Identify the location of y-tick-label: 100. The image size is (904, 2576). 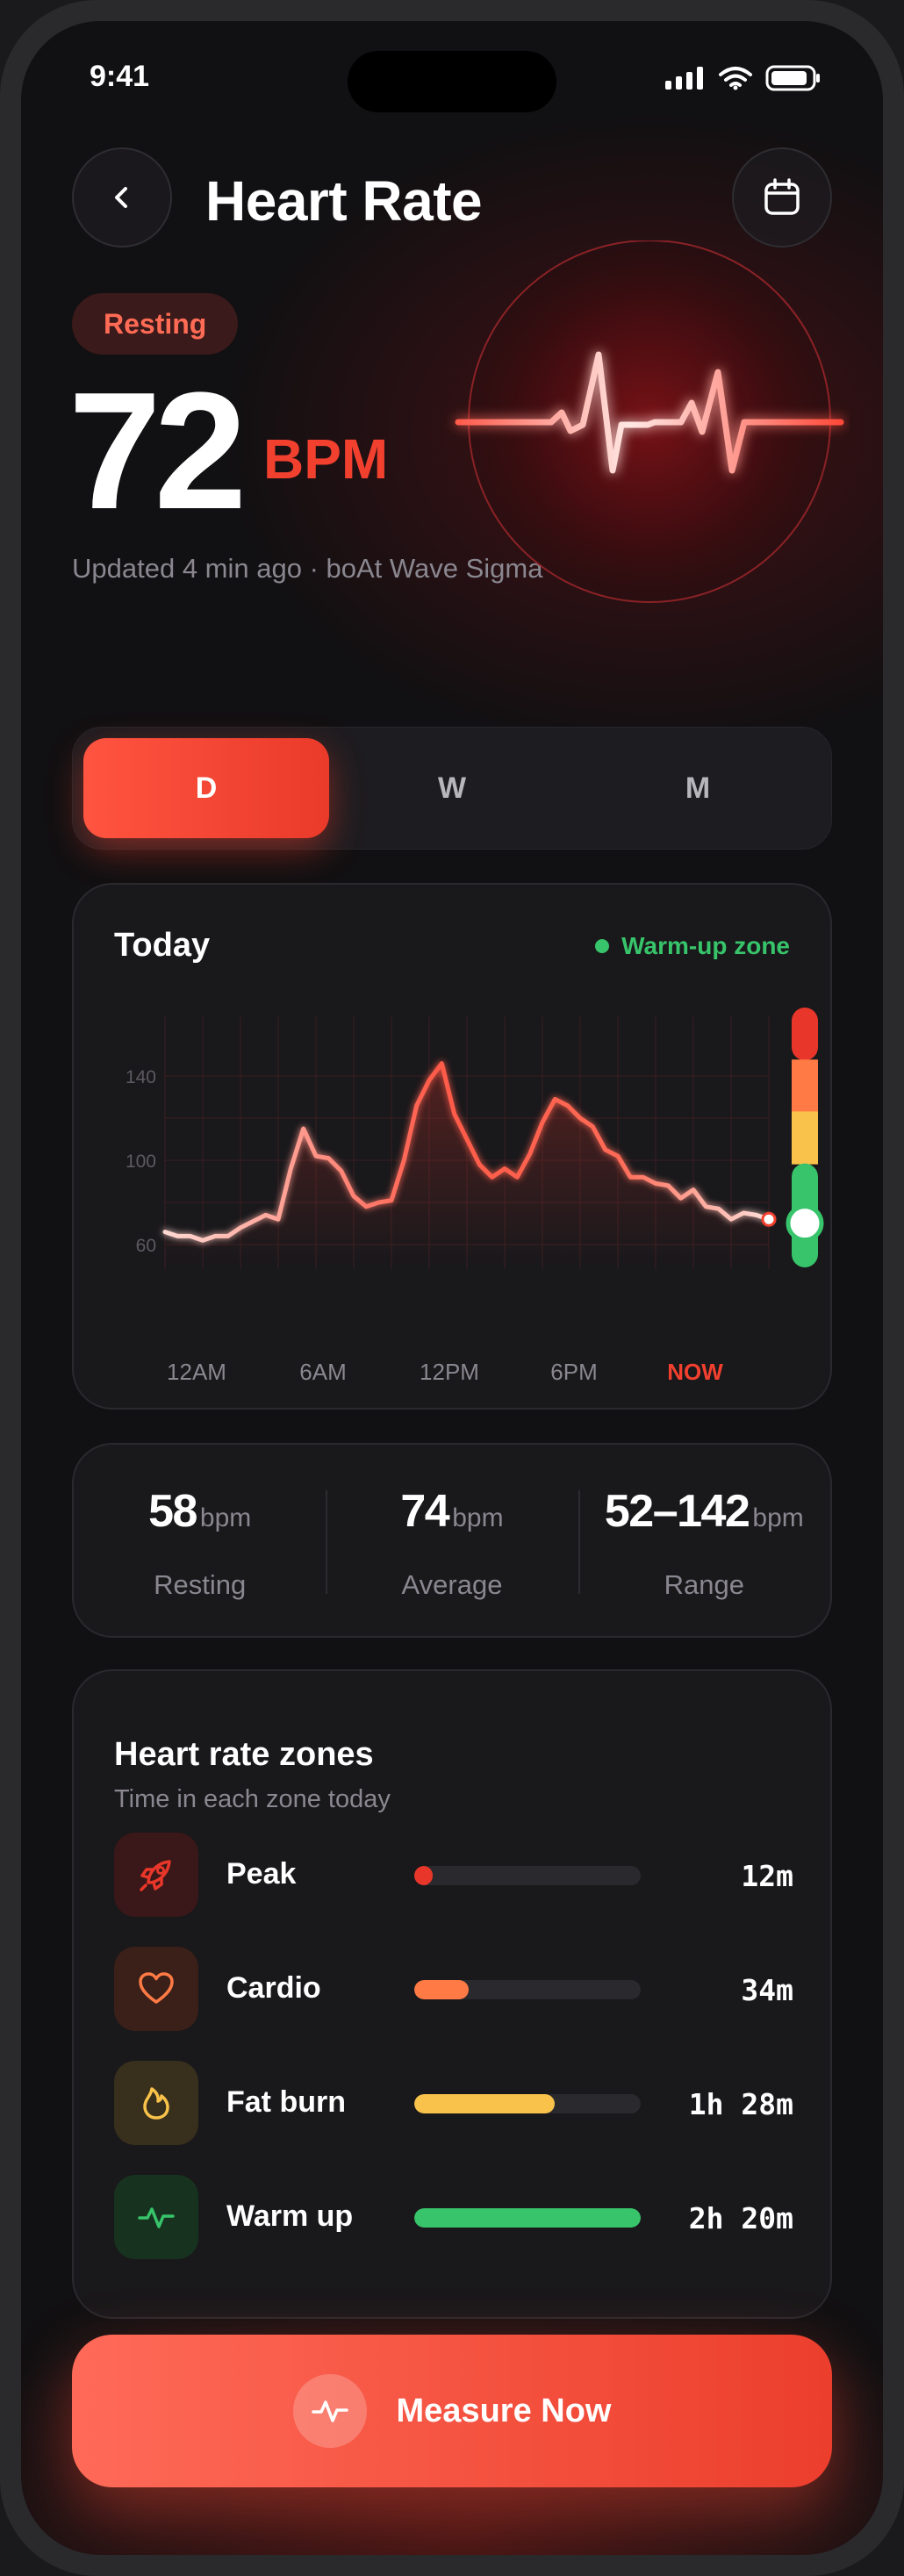
(141, 1162).